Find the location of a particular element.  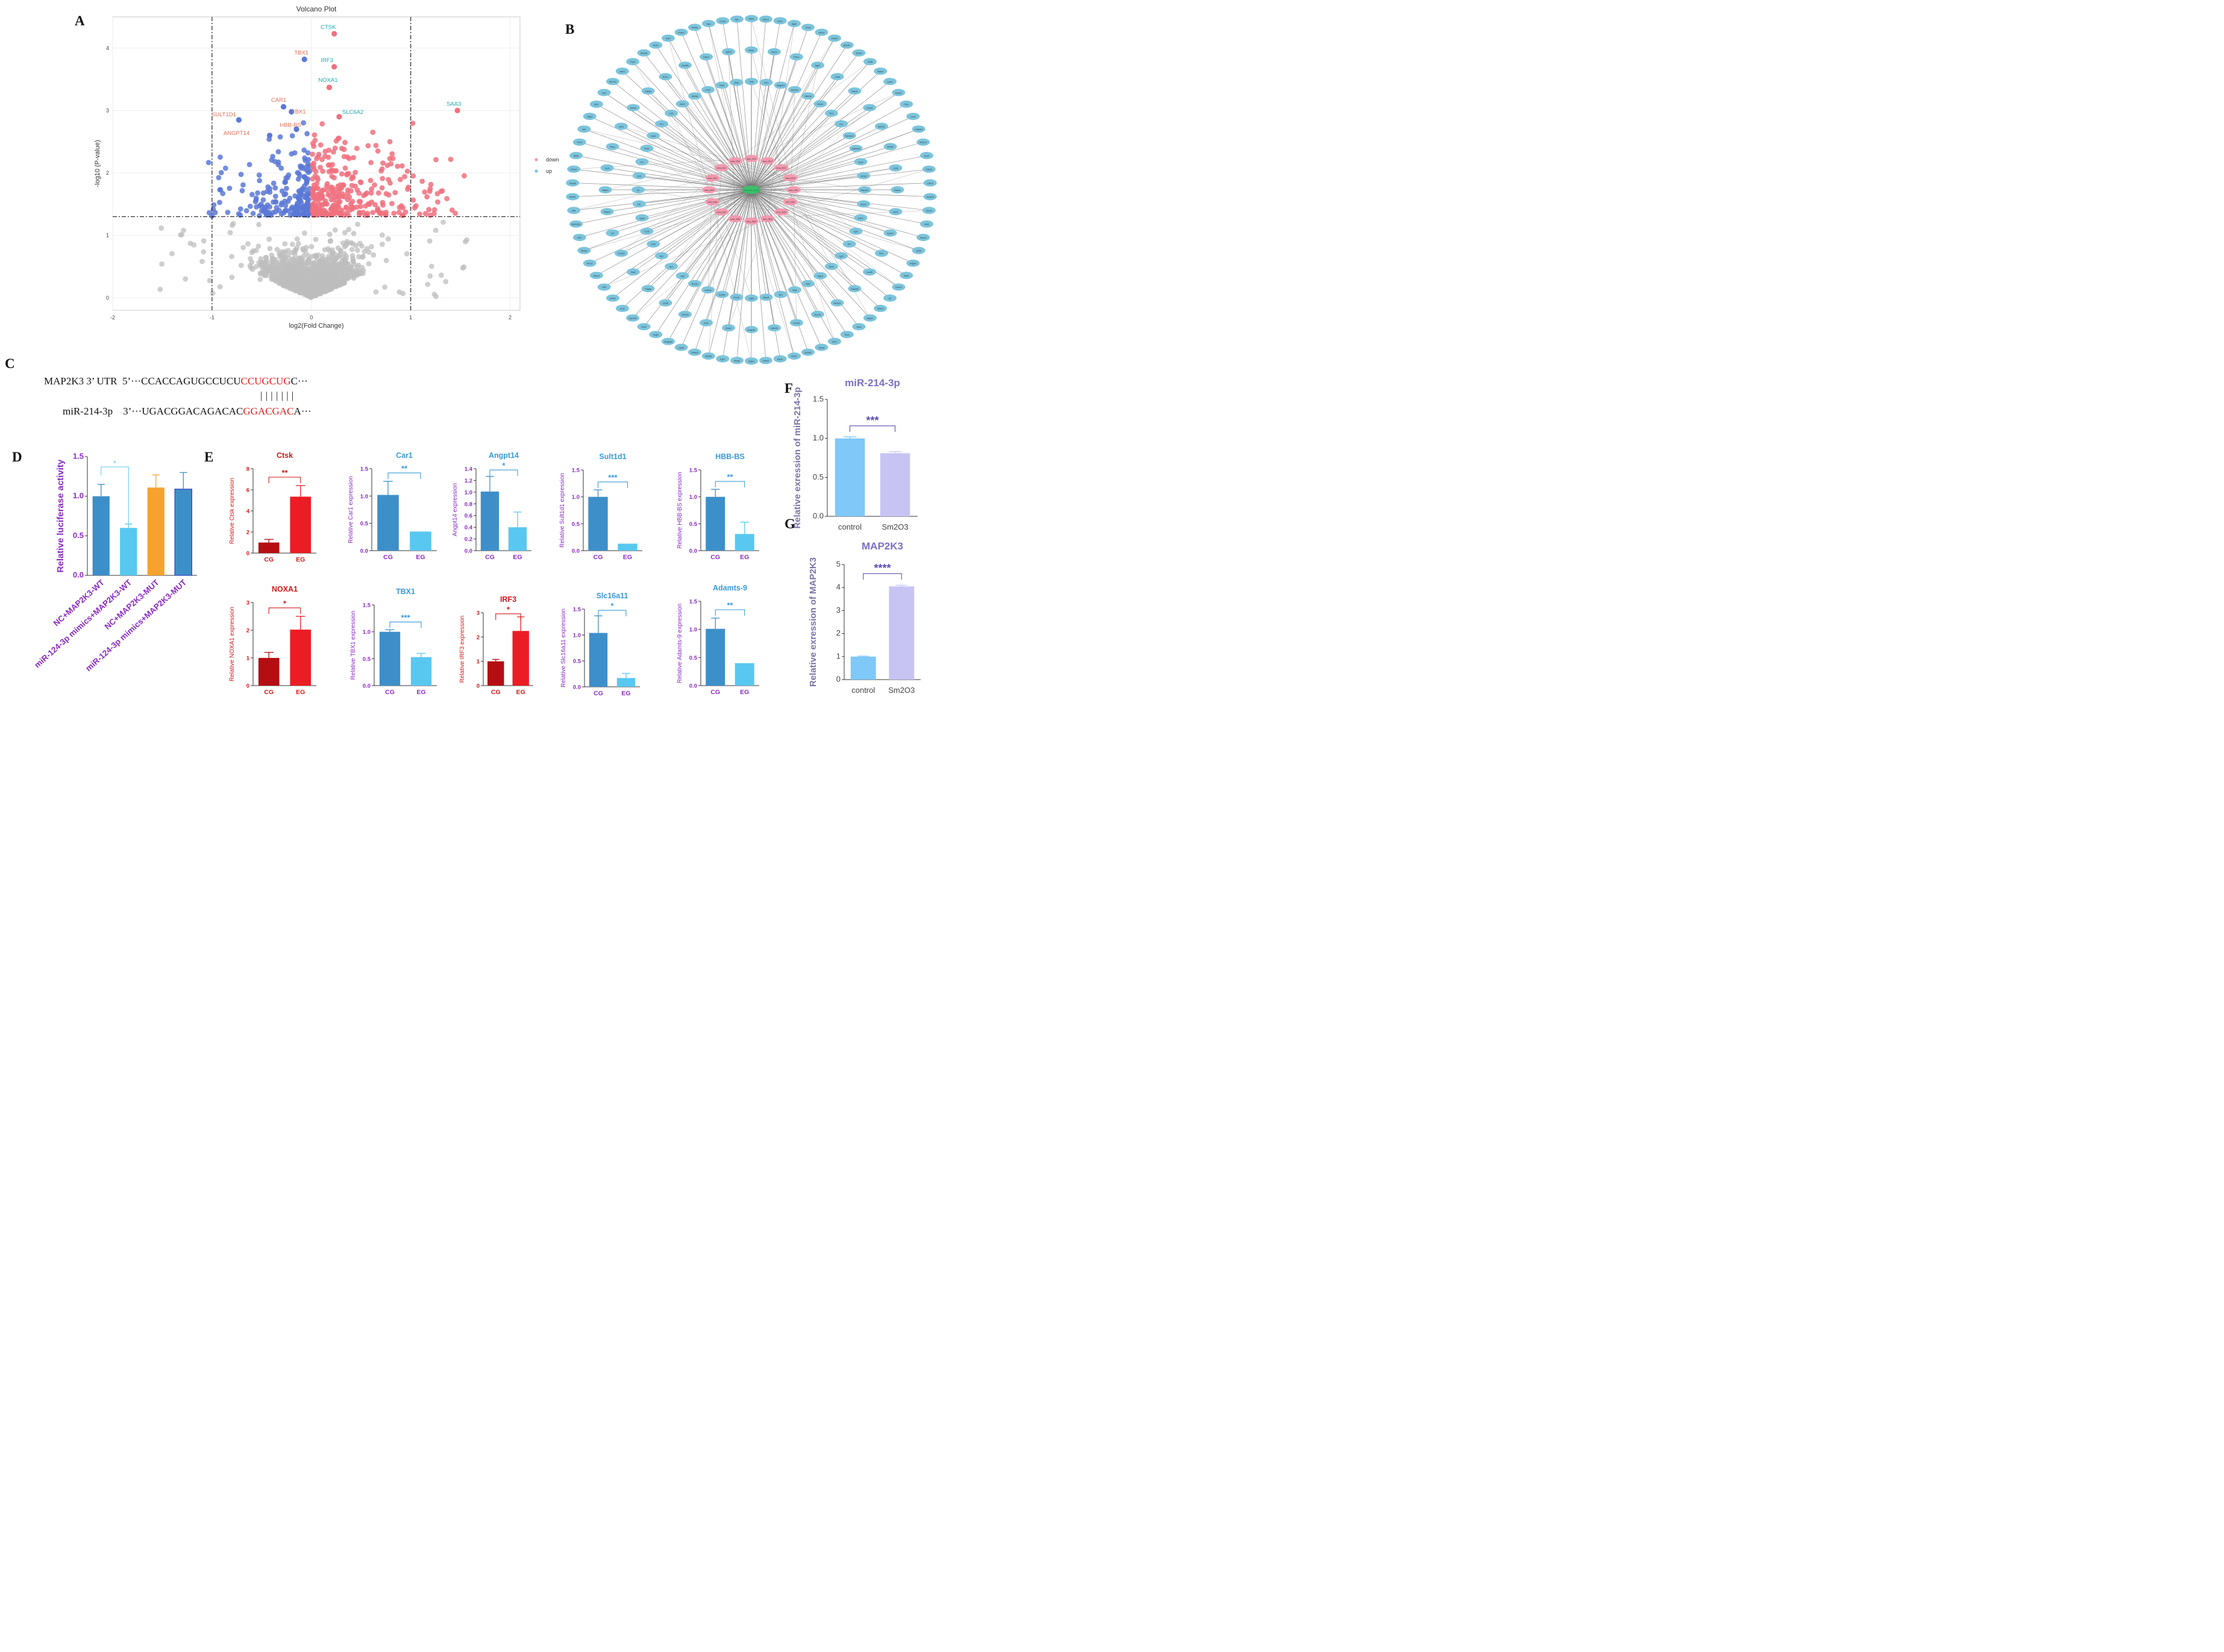

network-node-label: Hdac4 is located at coordinates (607, 212).